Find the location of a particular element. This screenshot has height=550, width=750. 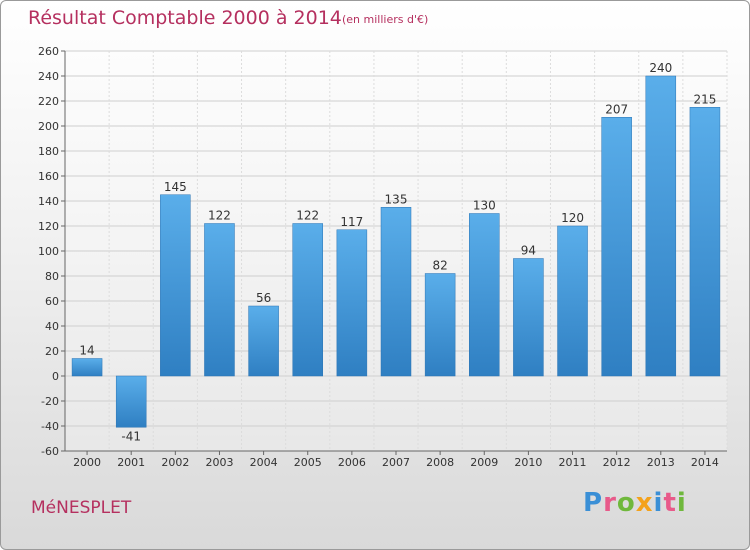

logo-letter: P is located at coordinates (593, 503).